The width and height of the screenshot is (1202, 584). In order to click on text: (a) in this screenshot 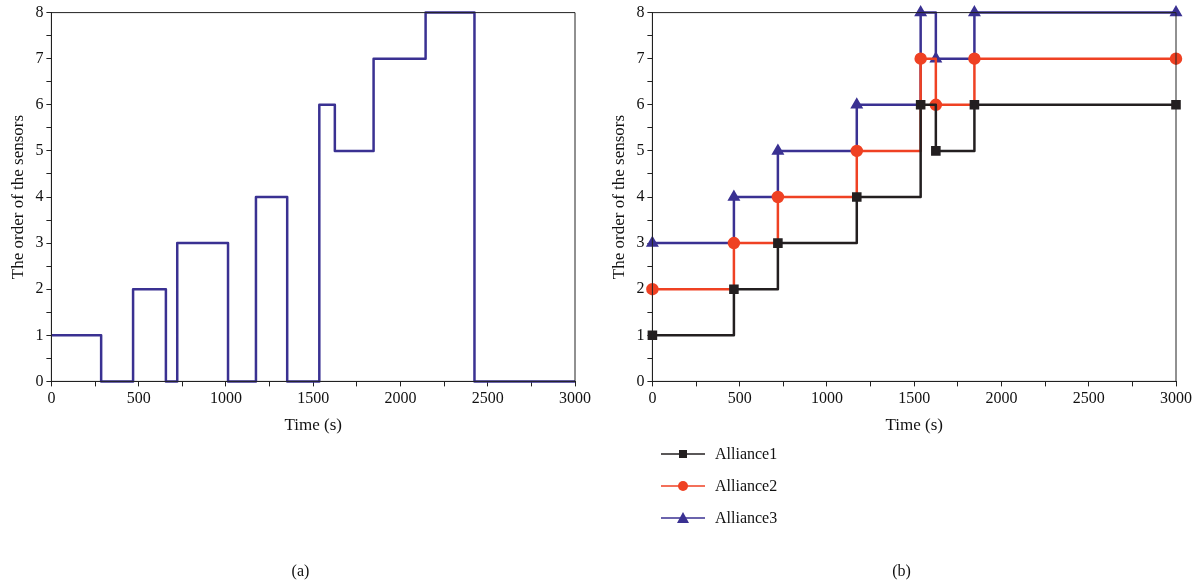, I will do `click(300, 571)`.